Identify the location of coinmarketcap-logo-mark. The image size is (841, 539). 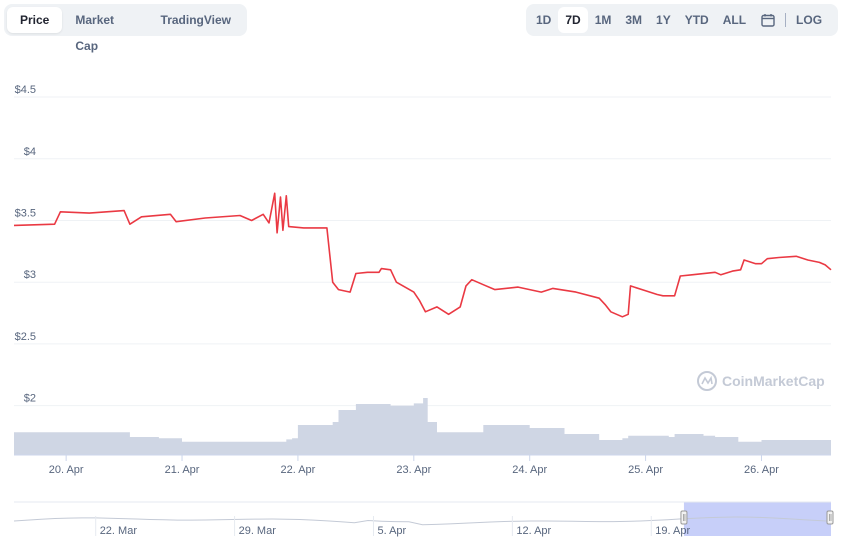
(707, 380).